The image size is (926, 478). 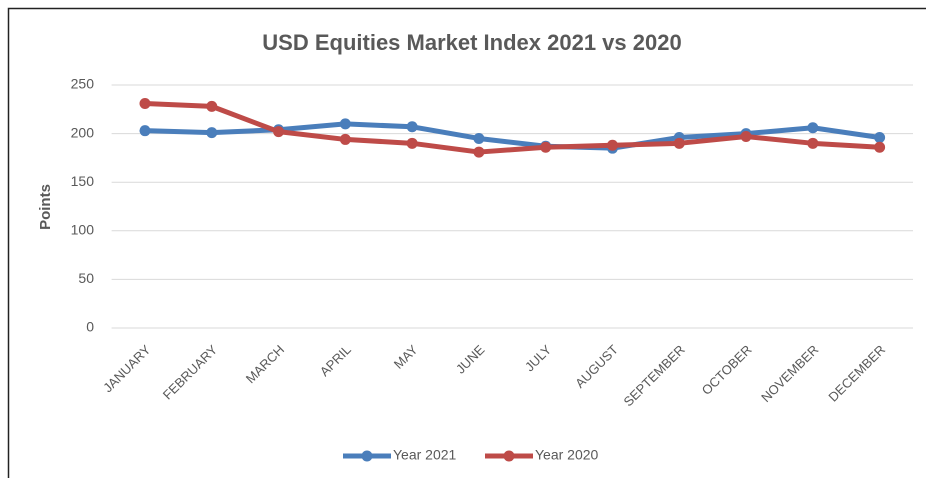 What do you see at coordinates (83, 181) in the screenshot?
I see `y-tick-label: 150` at bounding box center [83, 181].